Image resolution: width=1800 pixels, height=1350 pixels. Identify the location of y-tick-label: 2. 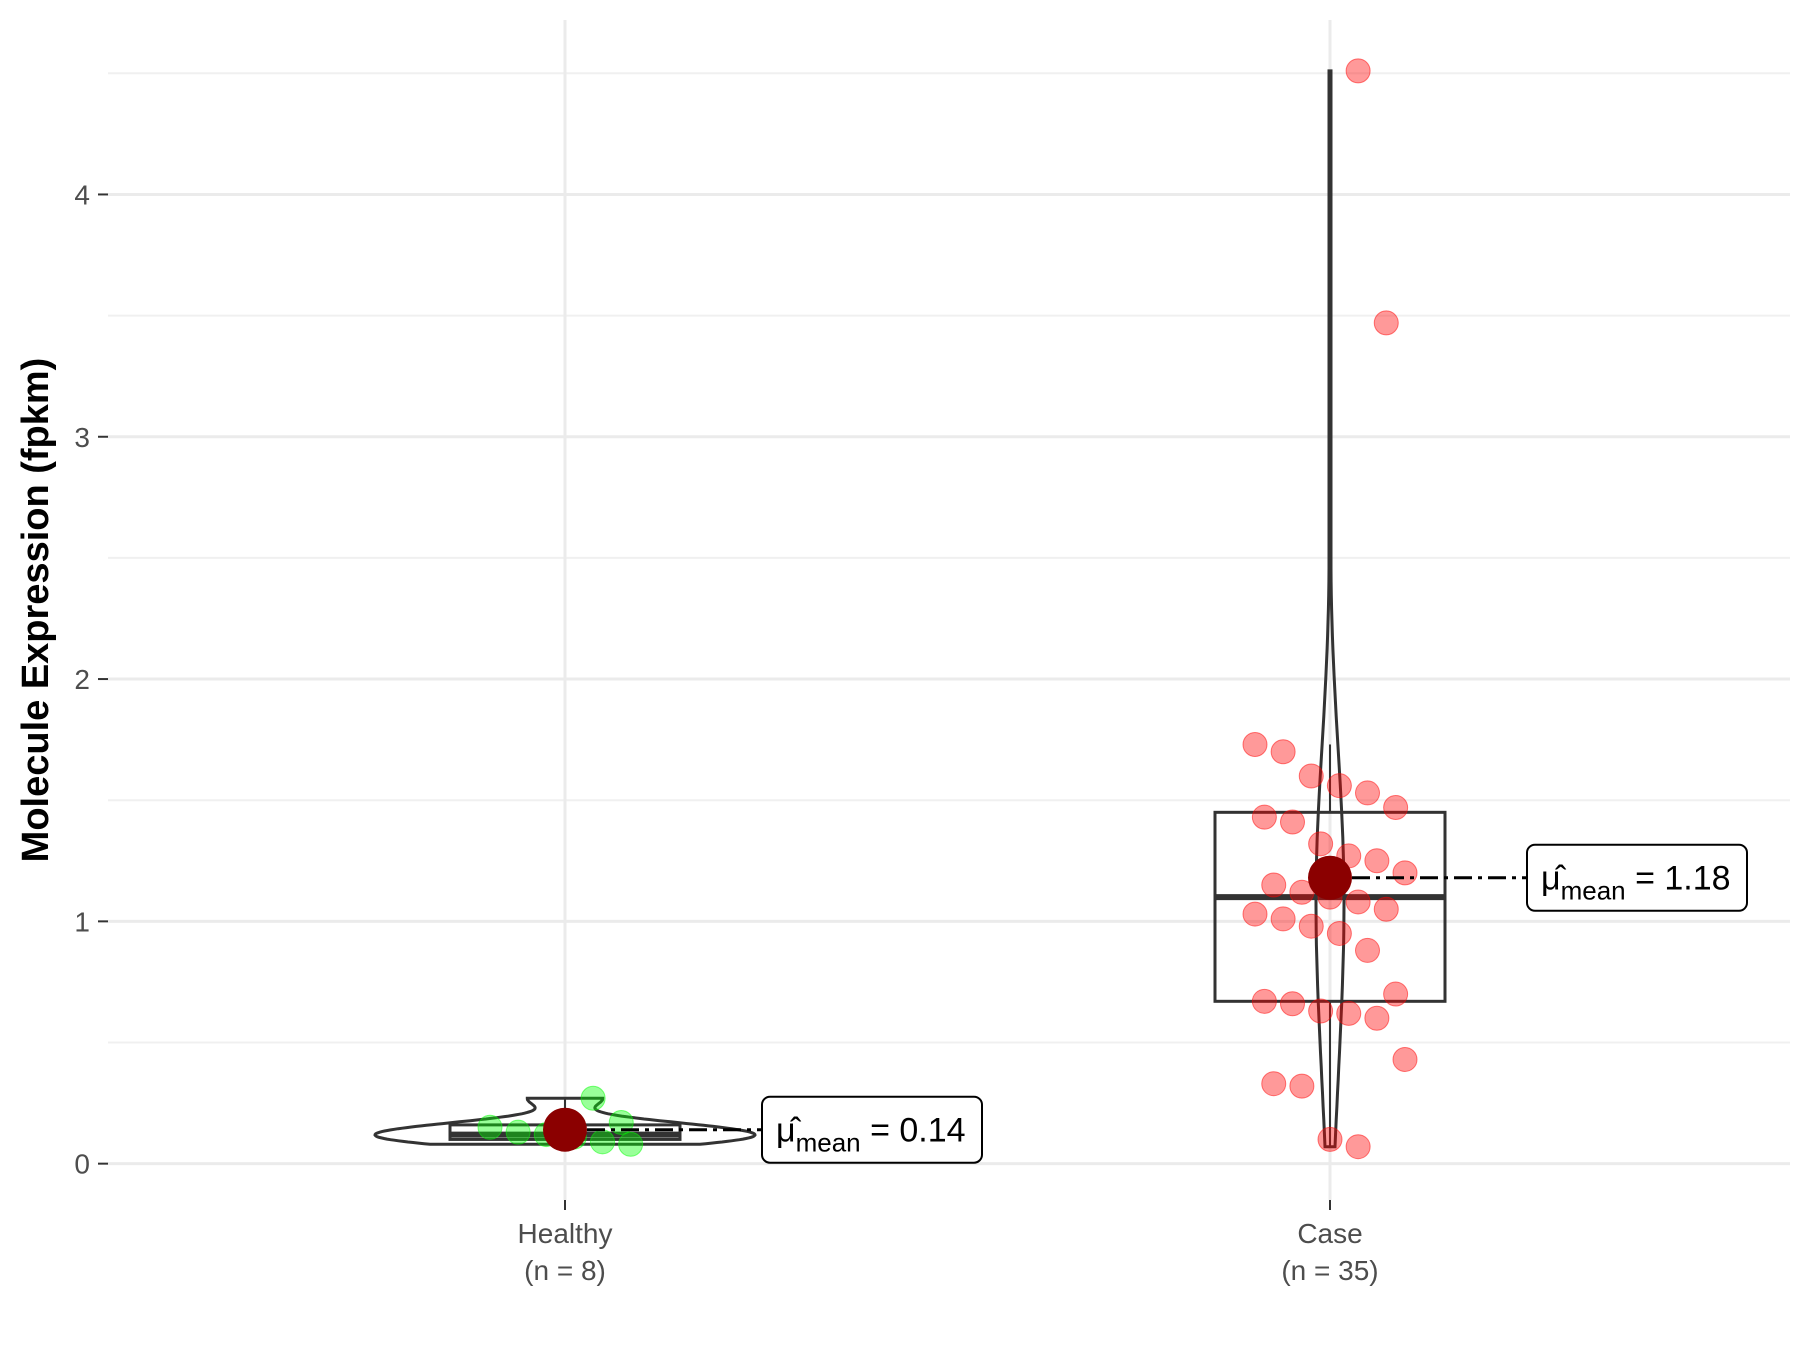
(82, 679).